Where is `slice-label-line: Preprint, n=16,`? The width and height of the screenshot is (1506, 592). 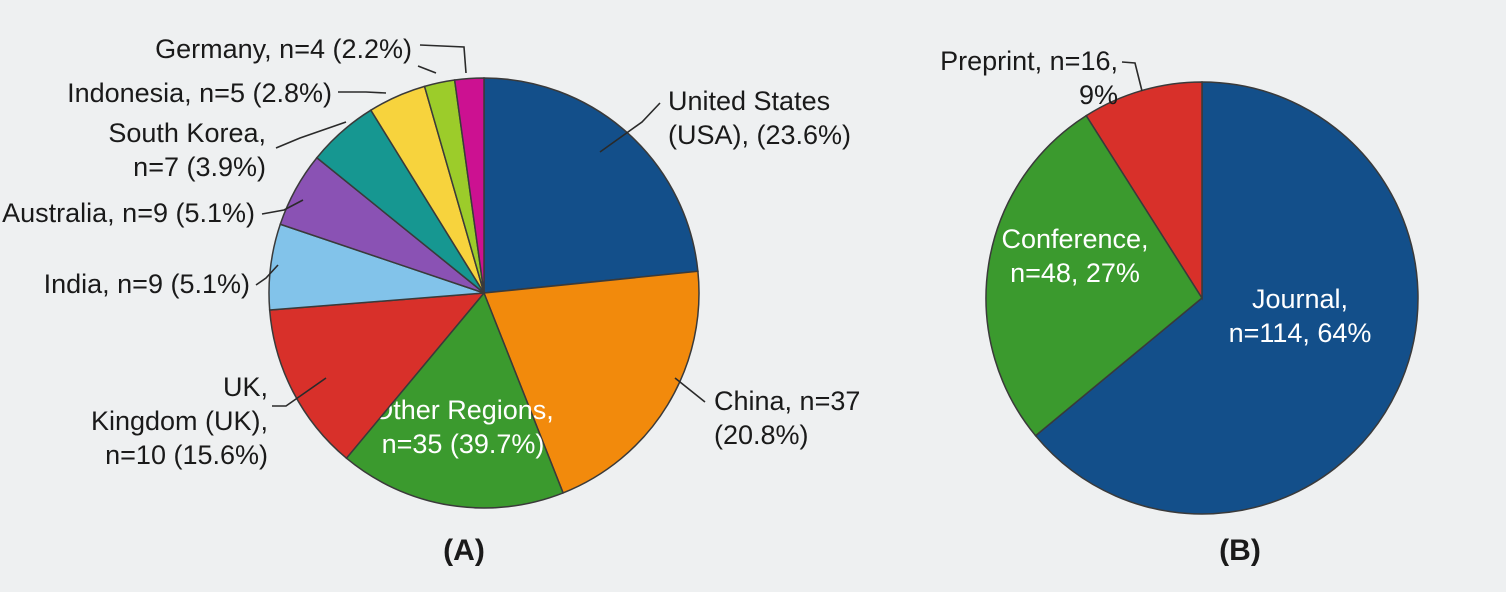 slice-label-line: Preprint, n=16, is located at coordinates (1029, 61).